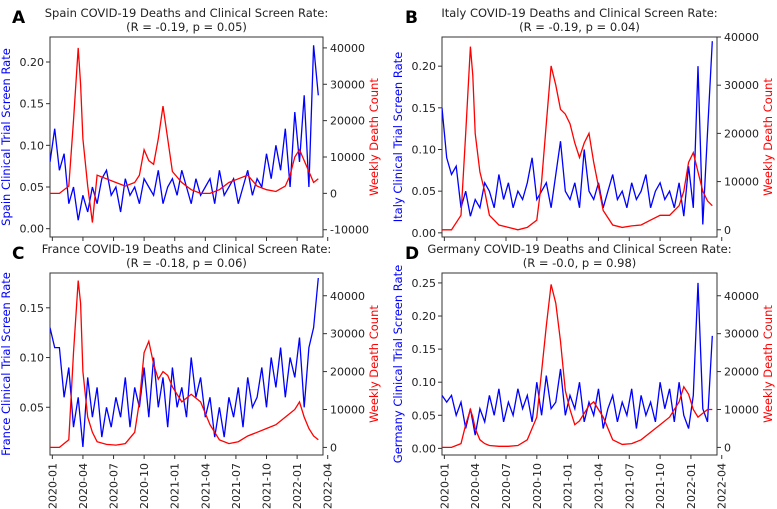  Describe the element at coordinates (411, 18) in the screenshot. I see `panel-letter: B` at that location.